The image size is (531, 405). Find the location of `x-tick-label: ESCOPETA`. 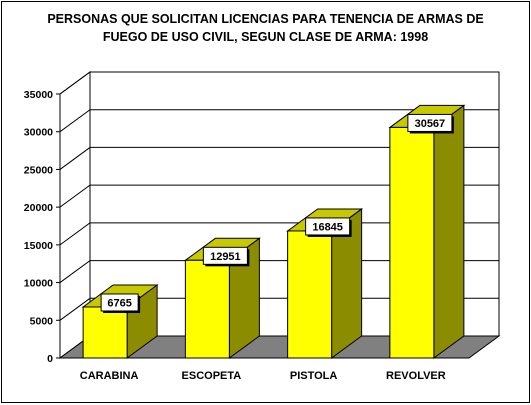

x-tick-label: ESCOPETA is located at coordinates (212, 376).